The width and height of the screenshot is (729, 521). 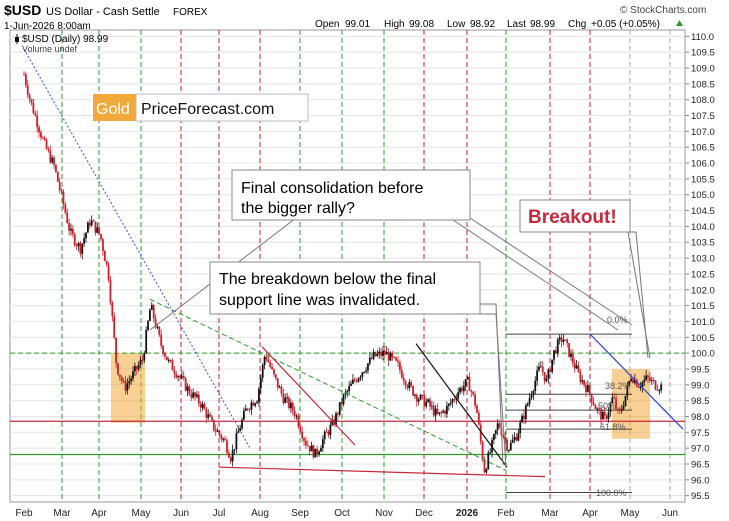 What do you see at coordinates (298, 208) in the screenshot?
I see `callout1-line2: the bigger rally?` at bounding box center [298, 208].